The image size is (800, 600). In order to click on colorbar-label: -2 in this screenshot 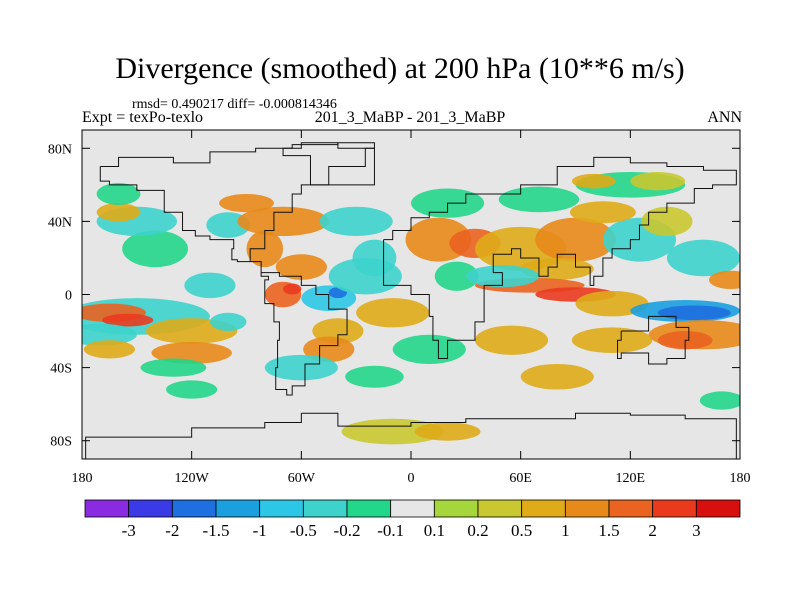, I will do `click(172, 530)`.